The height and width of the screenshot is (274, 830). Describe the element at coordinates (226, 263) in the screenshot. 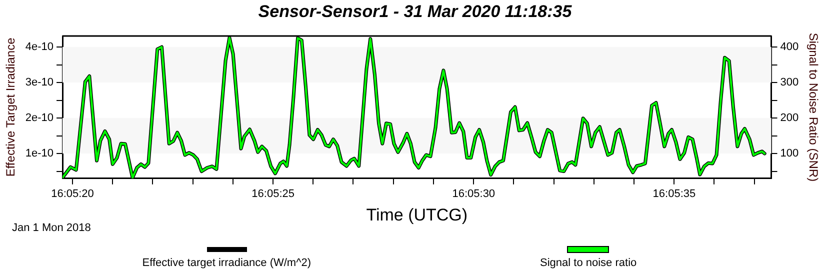

I see `legend-label: Effective target irradiance (W/m^2)` at that location.